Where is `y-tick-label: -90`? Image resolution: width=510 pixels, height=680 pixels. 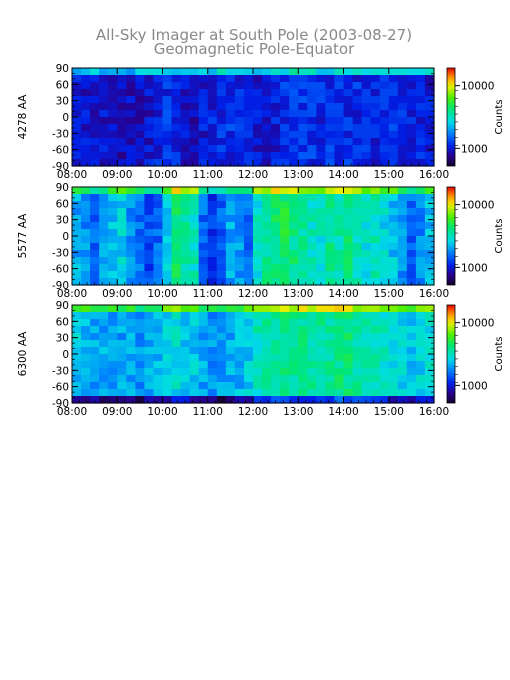 y-tick-label: -90 is located at coordinates (60, 404).